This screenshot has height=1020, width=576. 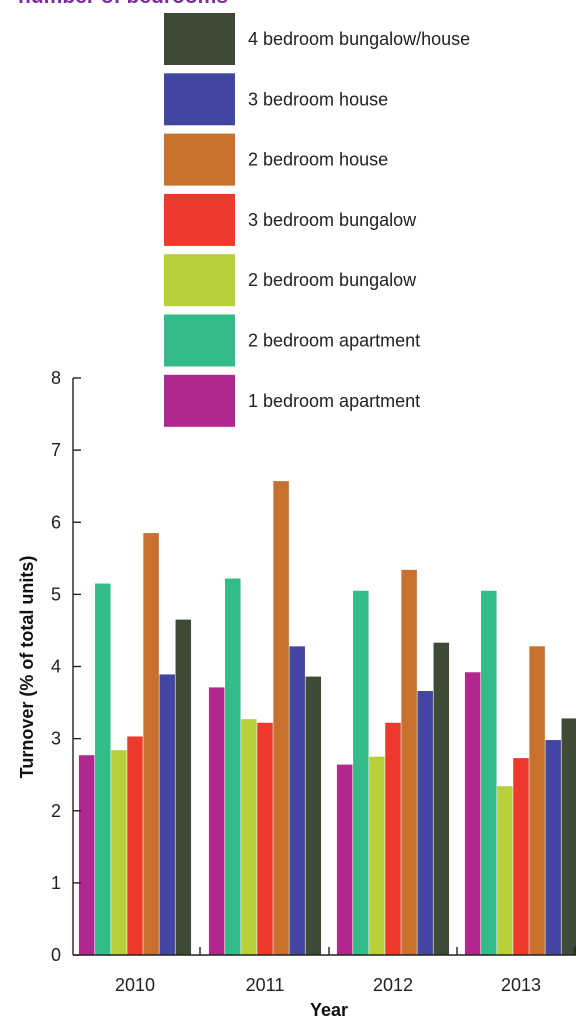 What do you see at coordinates (123, 4) in the screenshot?
I see `chart-title: number of bedrooms` at bounding box center [123, 4].